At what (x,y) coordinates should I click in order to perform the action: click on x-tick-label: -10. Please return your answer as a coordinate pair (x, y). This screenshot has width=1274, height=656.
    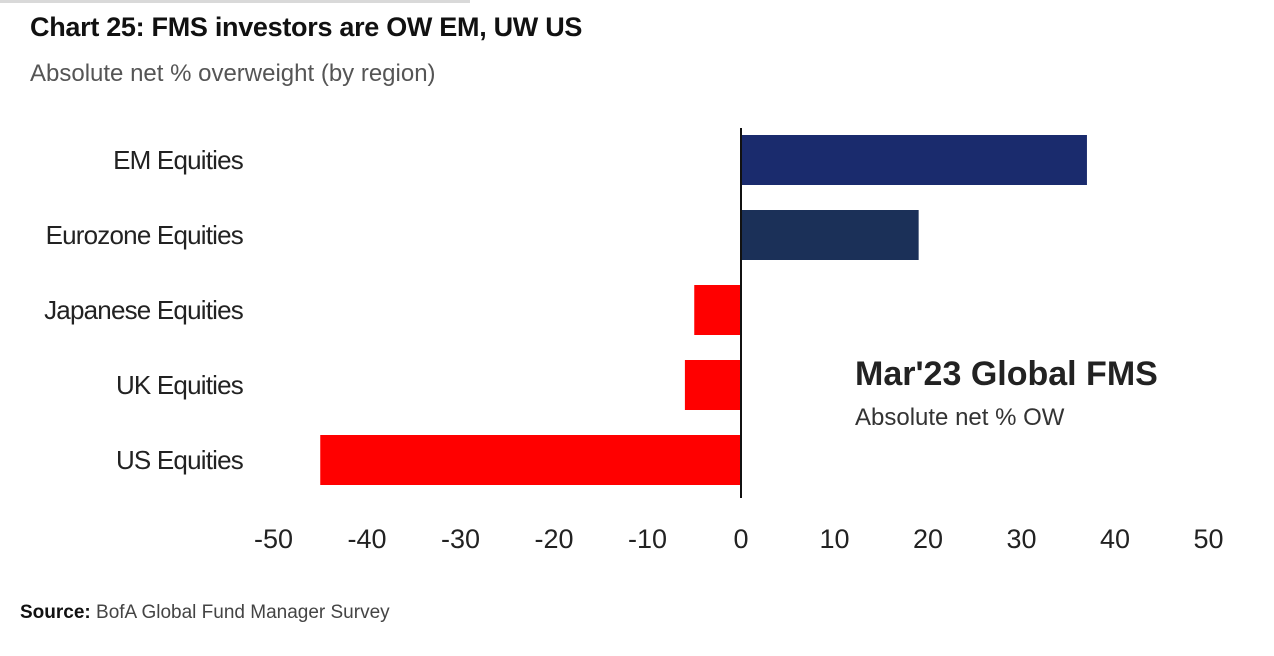
    Looking at the image, I should click on (647, 539).